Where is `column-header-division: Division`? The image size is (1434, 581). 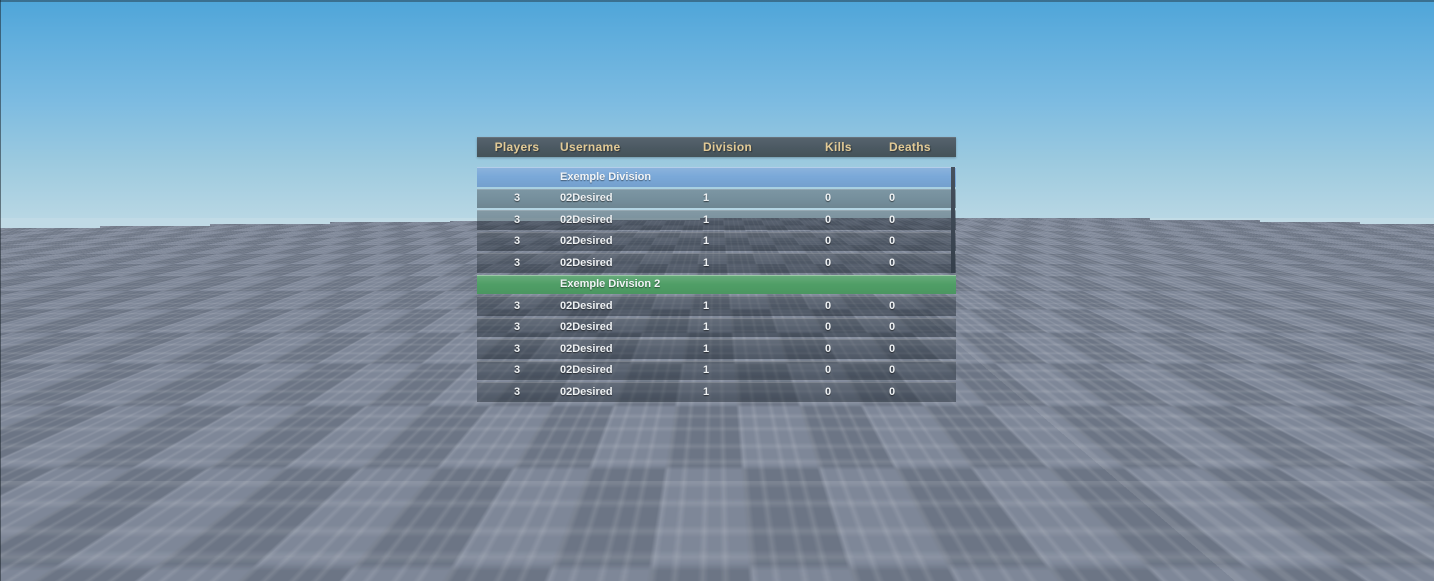 column-header-division: Division is located at coordinates (728, 147).